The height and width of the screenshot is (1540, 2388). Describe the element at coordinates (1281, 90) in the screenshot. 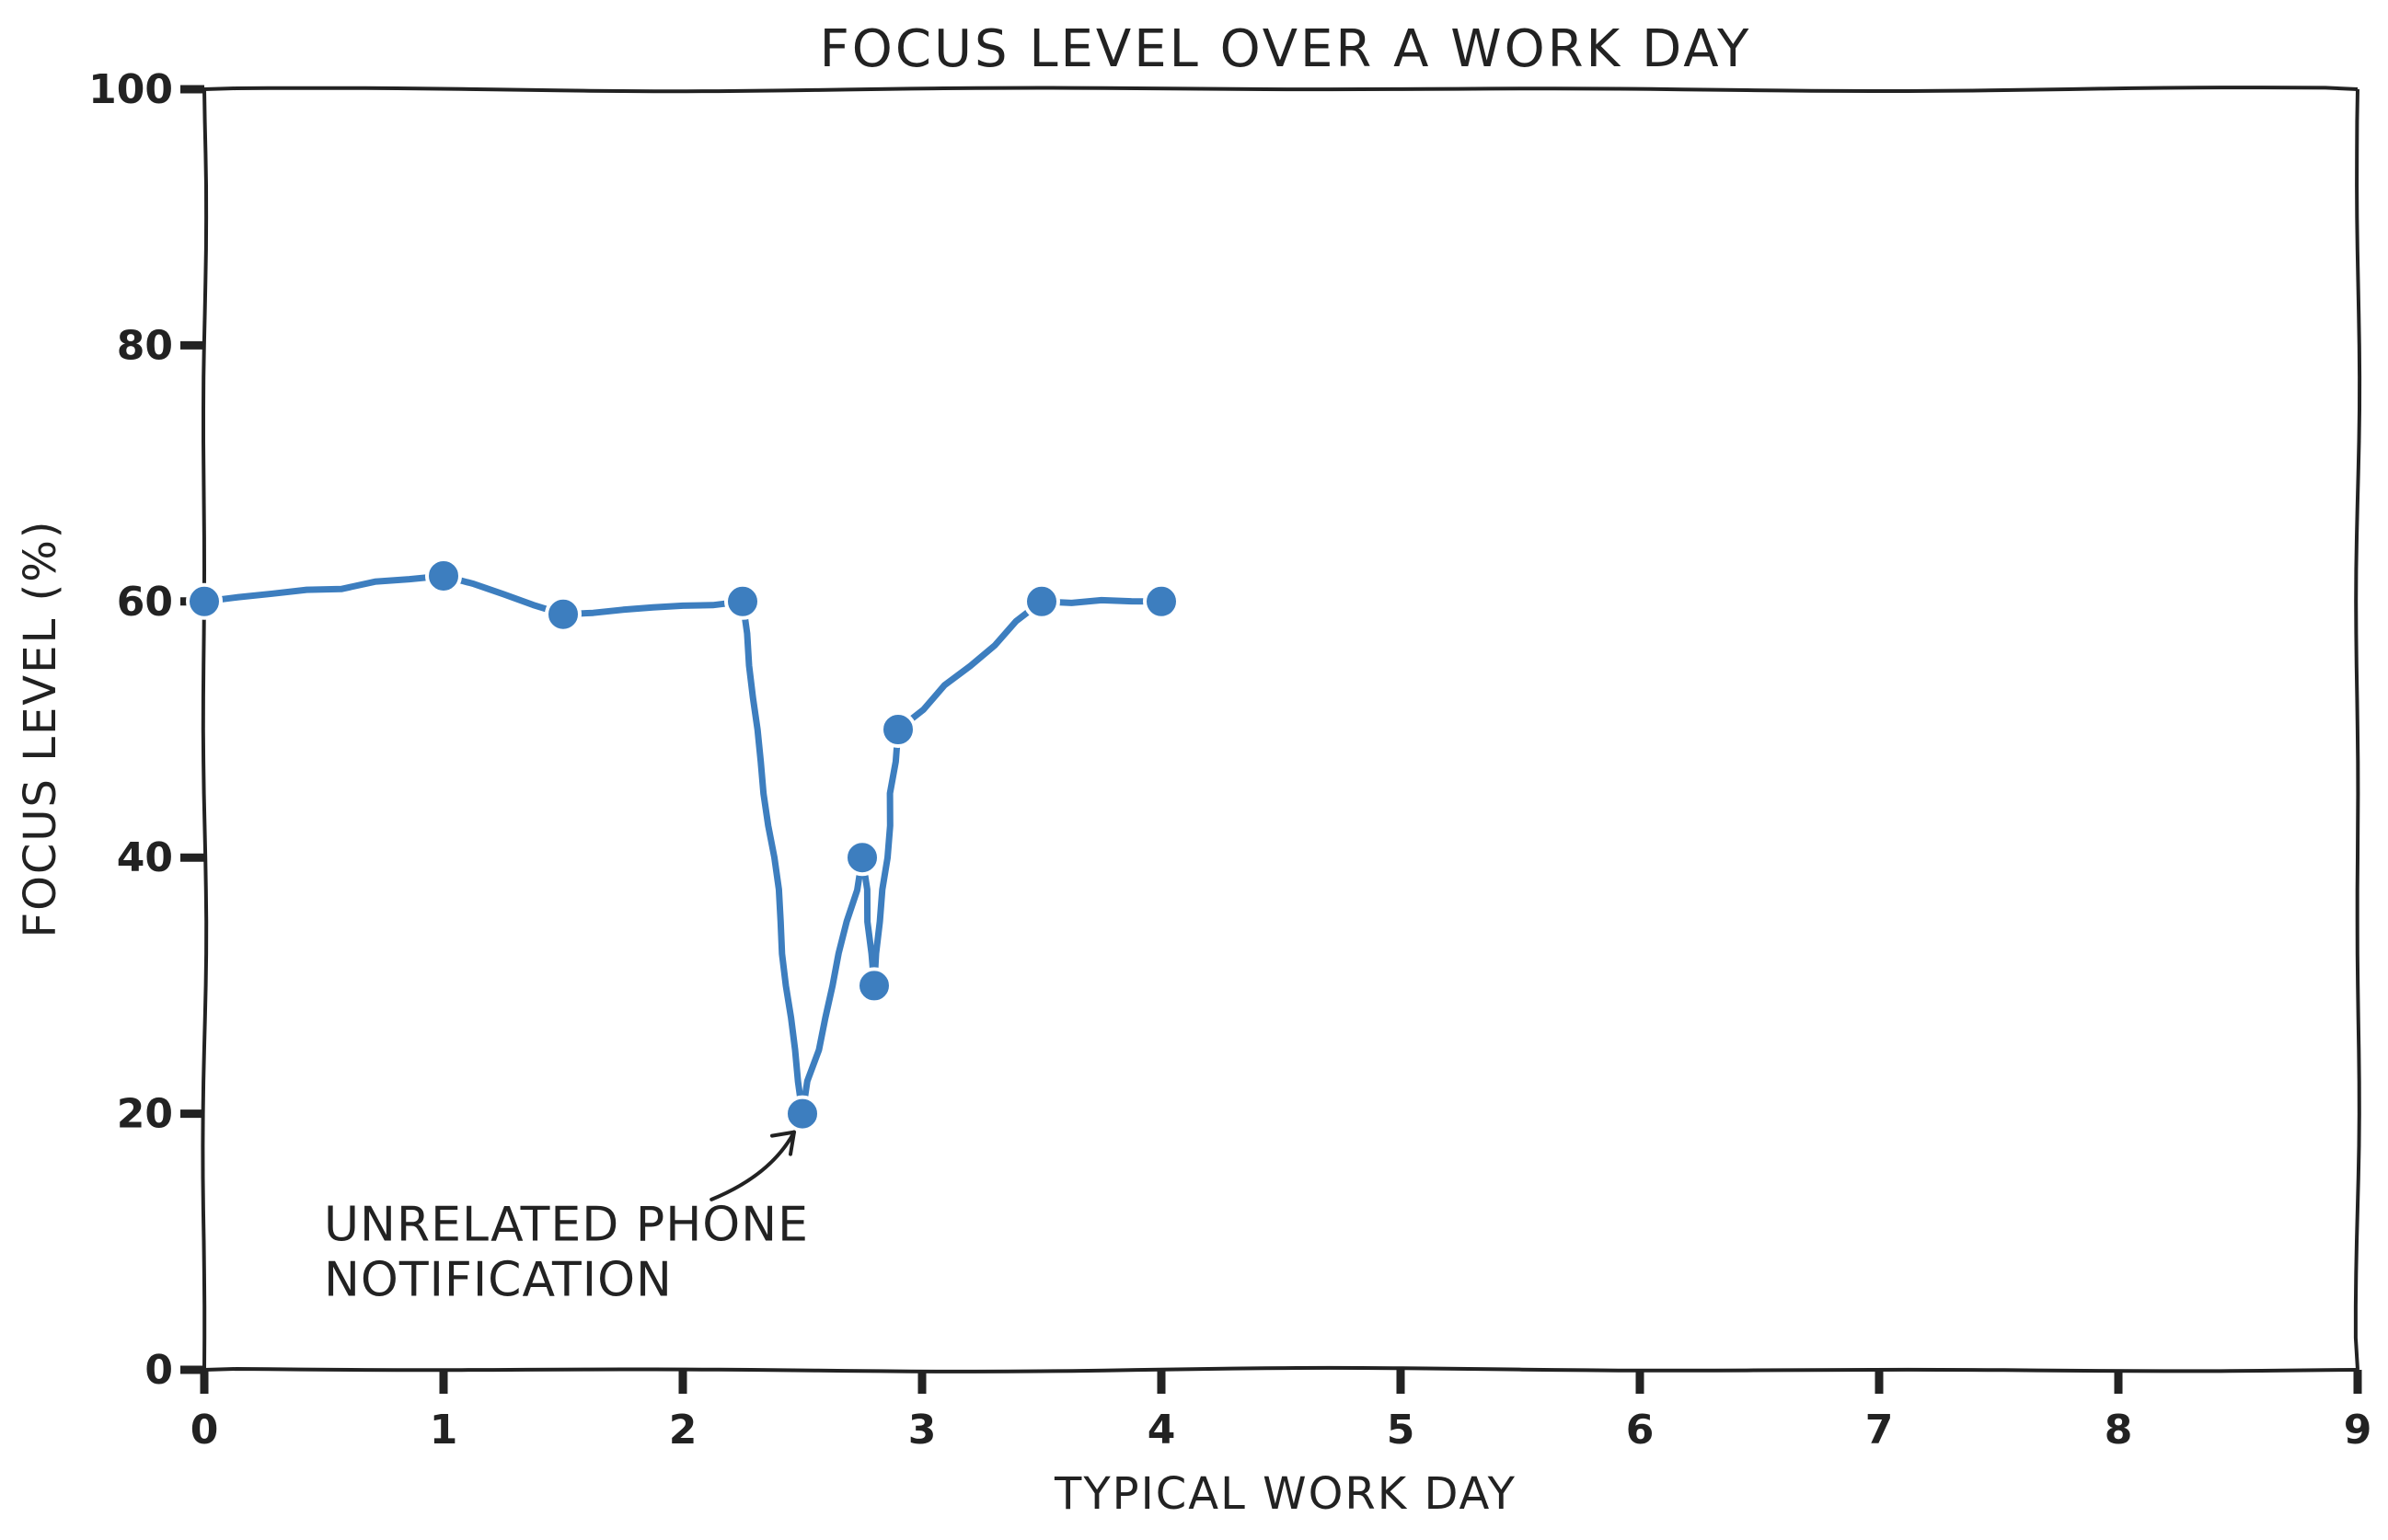

I see `axis-top-spine` at that location.